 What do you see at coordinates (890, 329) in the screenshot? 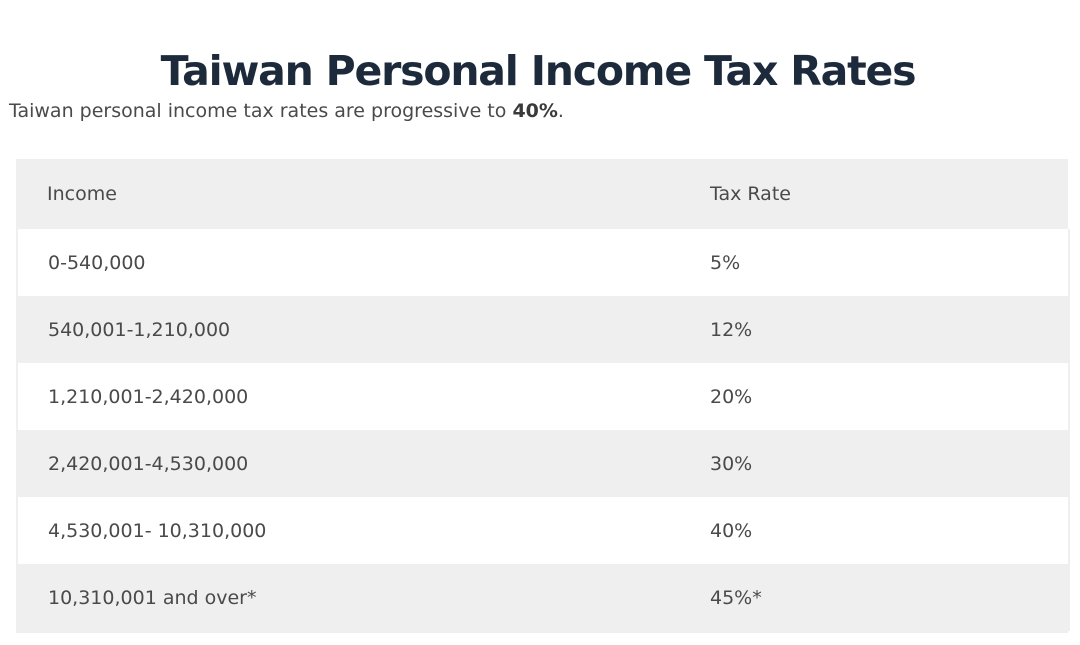
I see `tax-rate-cell: 12%` at bounding box center [890, 329].